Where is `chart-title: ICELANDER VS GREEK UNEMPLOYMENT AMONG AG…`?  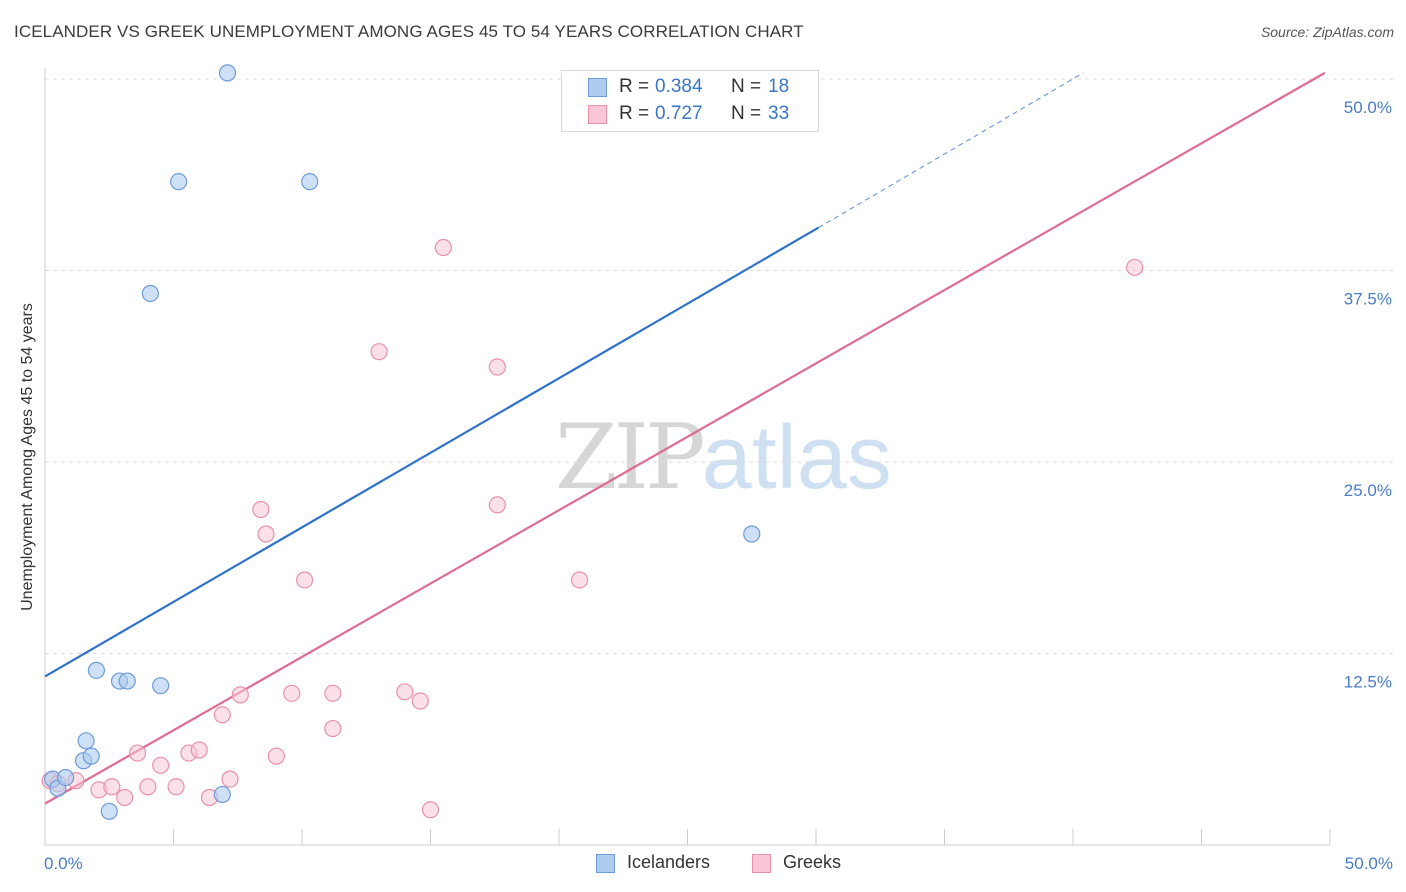 chart-title: ICELANDER VS GREEK UNEMPLOYMENT AMONG AG… is located at coordinates (409, 31).